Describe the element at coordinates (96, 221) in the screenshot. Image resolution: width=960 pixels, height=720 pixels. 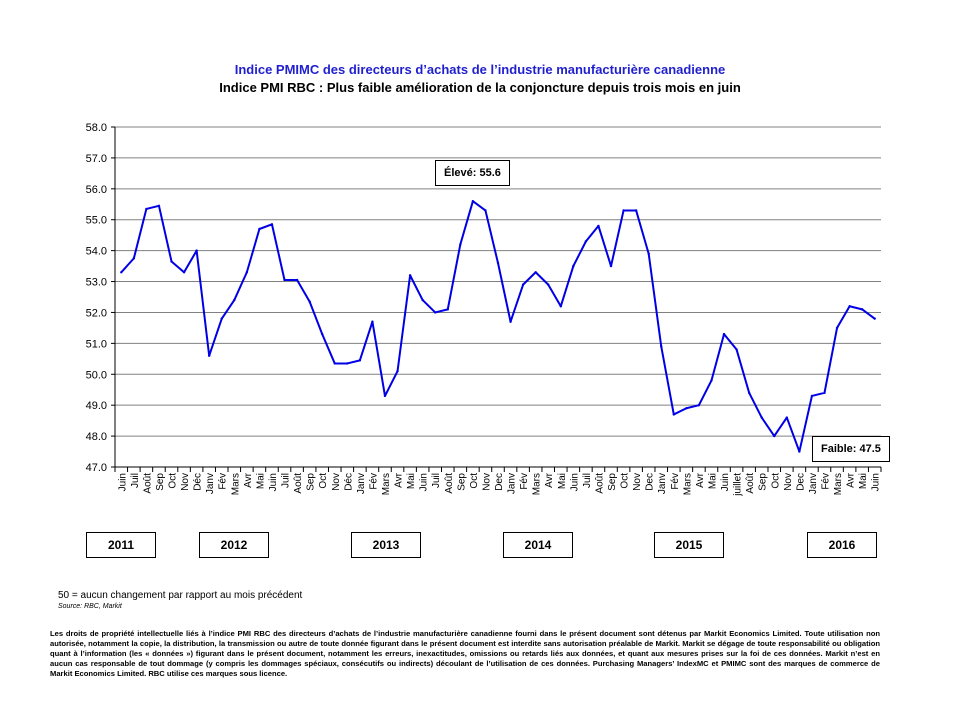
I see `y-tick-label: 55.0` at that location.